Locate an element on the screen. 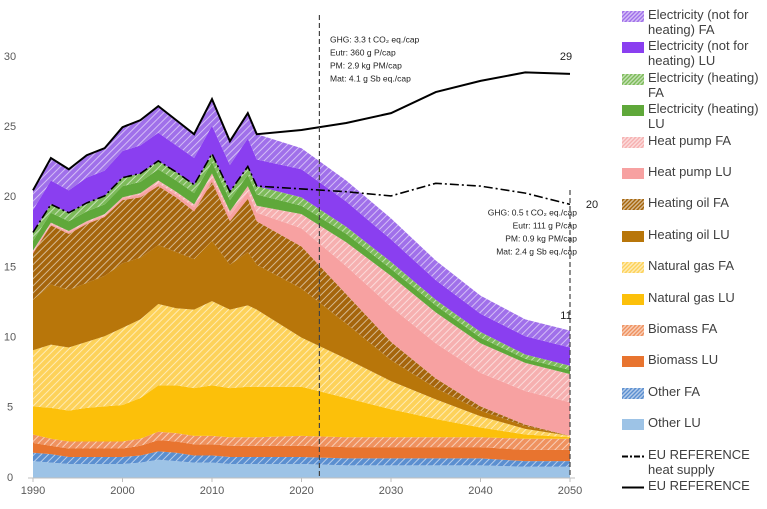 The width and height of the screenshot is (767, 509). legend-item: Electricity (heating) LU is located at coordinates (692, 116).